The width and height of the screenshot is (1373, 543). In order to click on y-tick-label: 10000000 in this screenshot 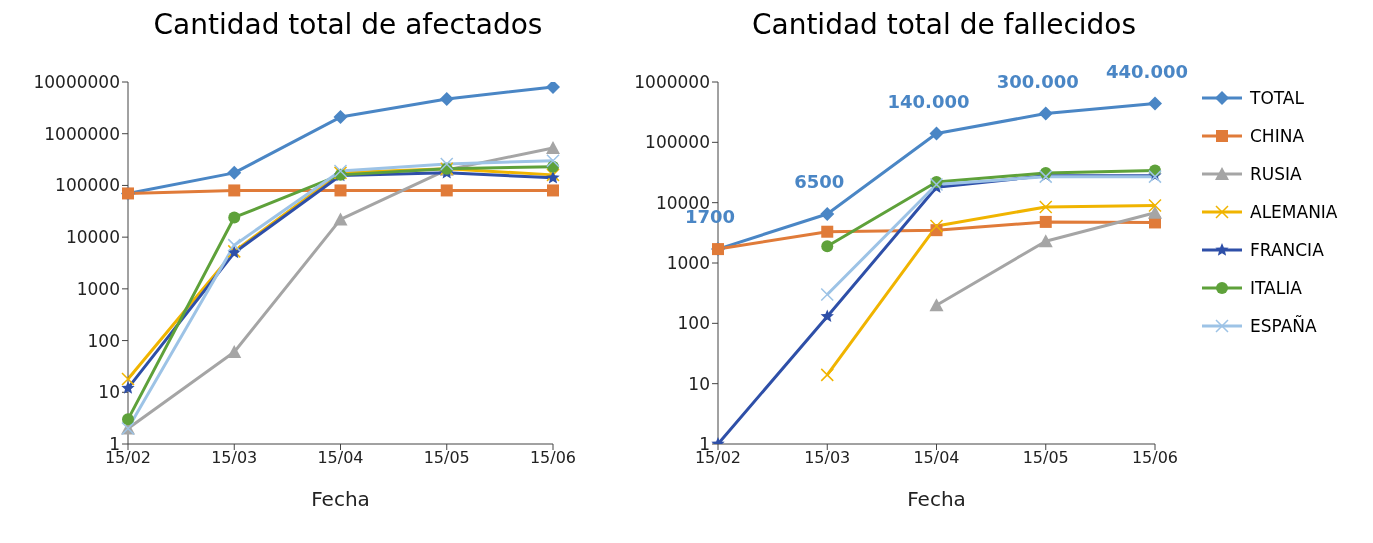, I will do `click(76, 82)`.